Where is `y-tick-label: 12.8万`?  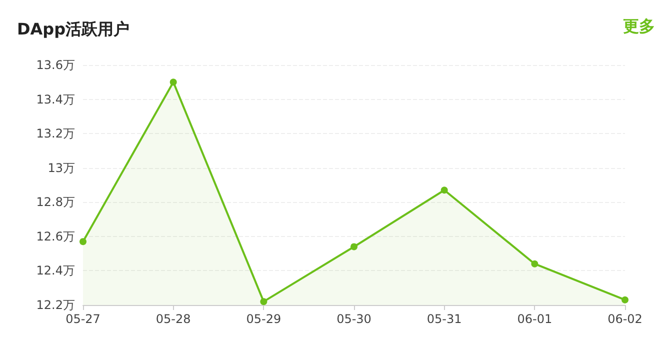 y-tick-label: 12.8万 is located at coordinates (55, 202).